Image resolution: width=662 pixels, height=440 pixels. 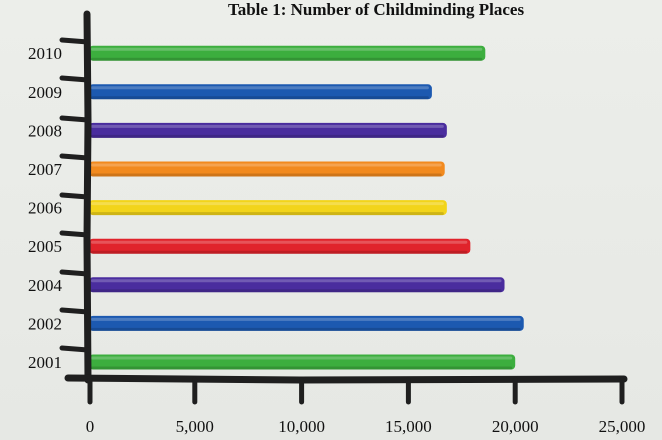 I want to click on bar-2009-fill, so click(x=260, y=92).